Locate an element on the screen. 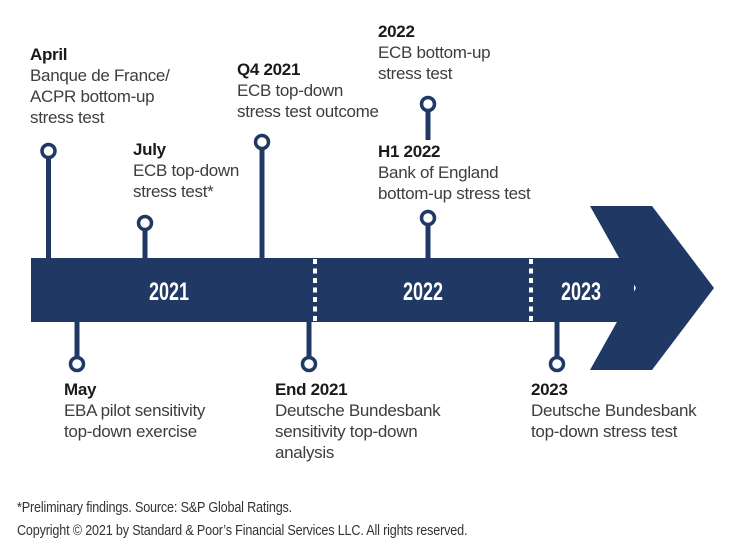  marker-circle-april is located at coordinates (48, 151).